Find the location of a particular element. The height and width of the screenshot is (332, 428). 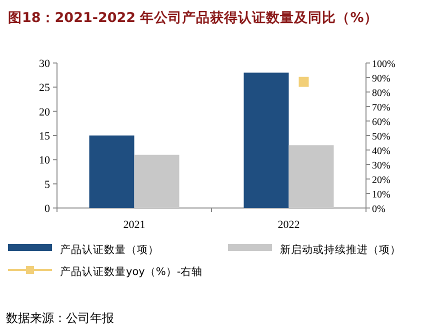

legend-item: 新启动或持续推进（项） is located at coordinates (314, 250).